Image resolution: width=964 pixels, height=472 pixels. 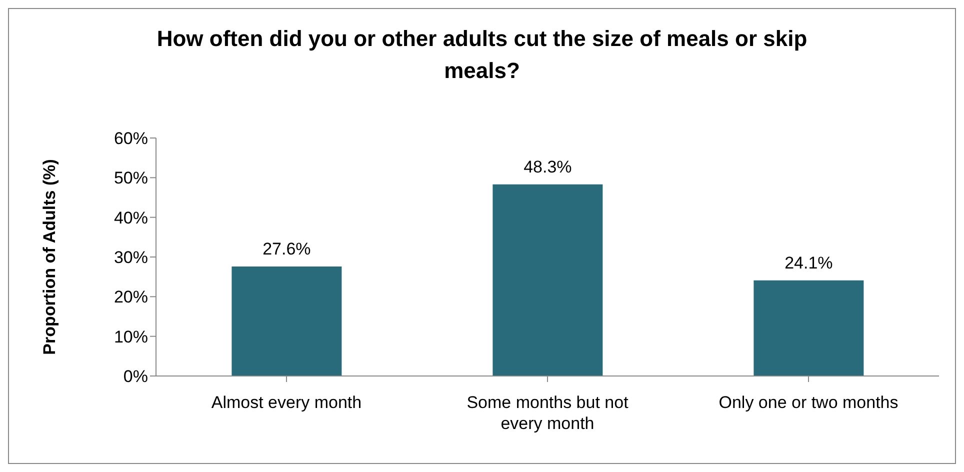 I want to click on chart-title: How often did you or other adults cut the size of meals or skip meals?, so click(x=482, y=55).